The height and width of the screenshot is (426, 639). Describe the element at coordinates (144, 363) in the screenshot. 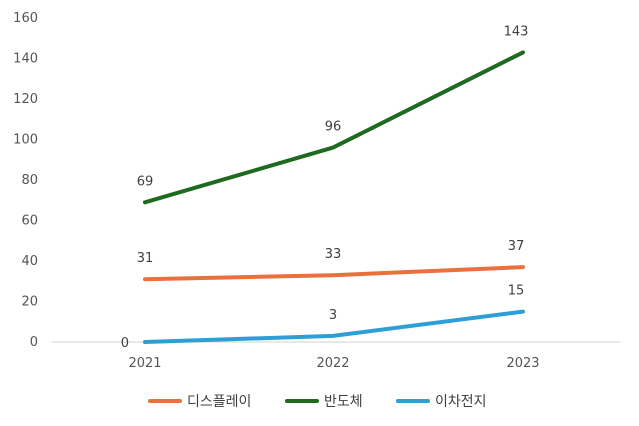

I see `x-tick-label: 2021` at that location.